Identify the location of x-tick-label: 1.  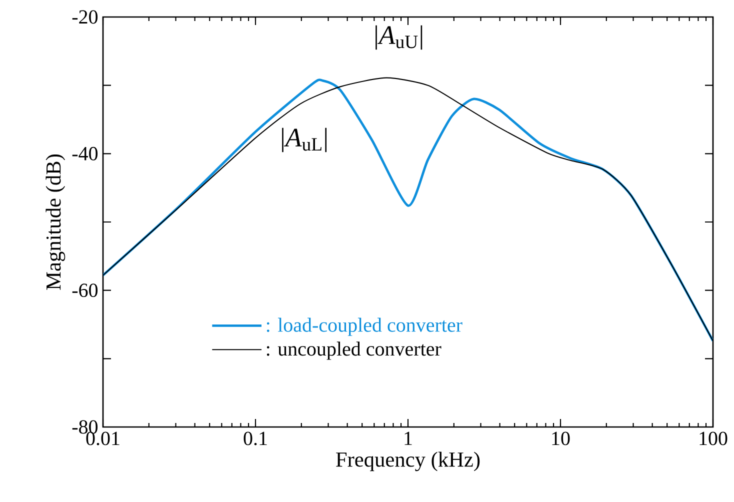
(408, 438).